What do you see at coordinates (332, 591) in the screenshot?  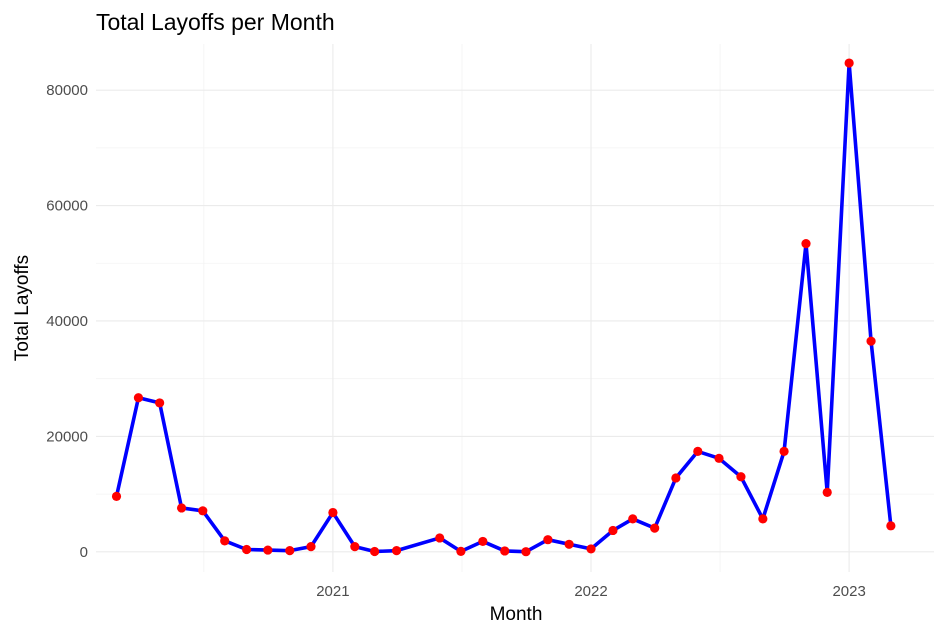 I see `x-tick-label: 2021` at bounding box center [332, 591].